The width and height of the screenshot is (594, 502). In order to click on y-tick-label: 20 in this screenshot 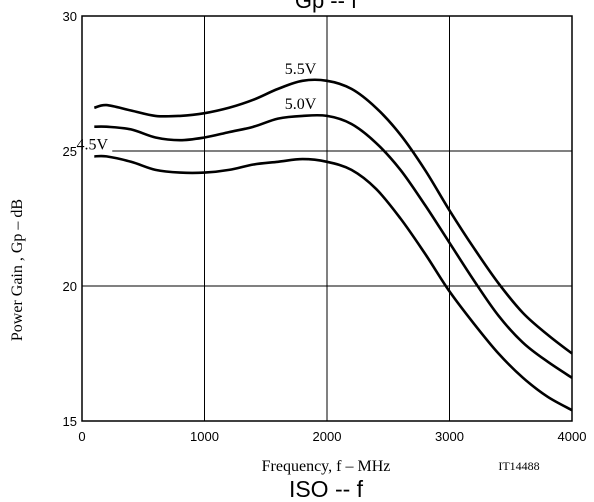, I will do `click(70, 286)`.